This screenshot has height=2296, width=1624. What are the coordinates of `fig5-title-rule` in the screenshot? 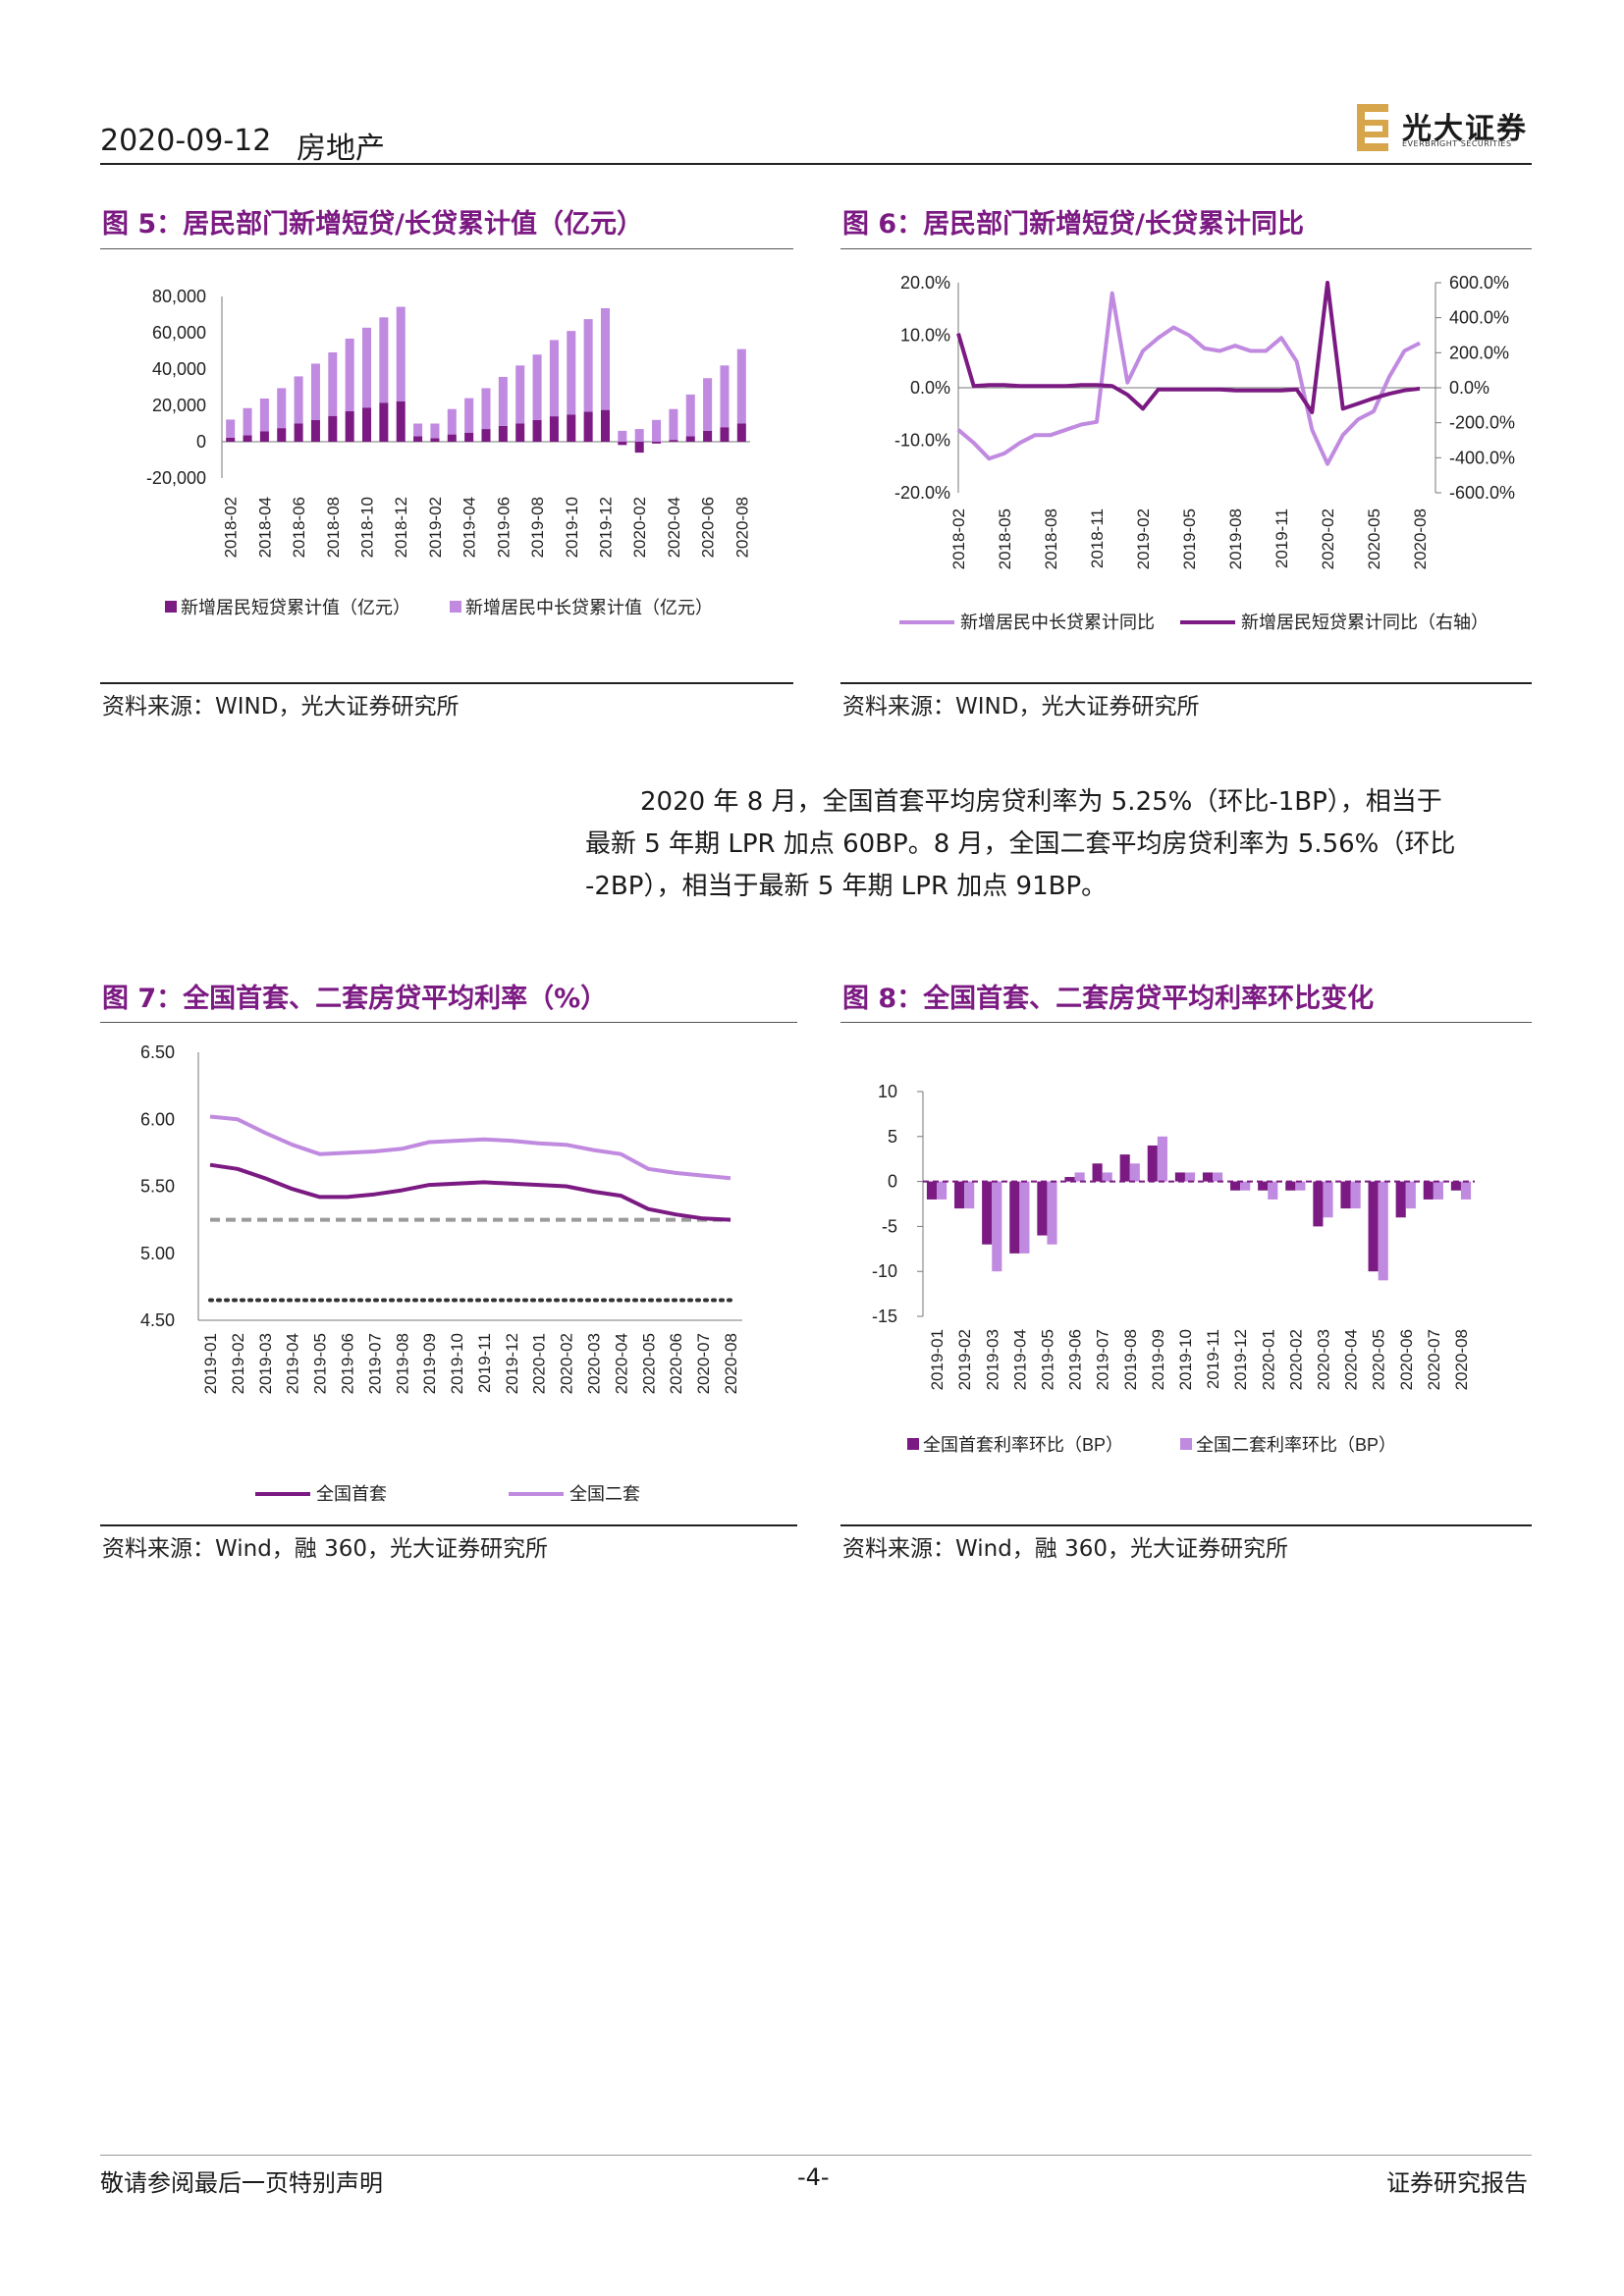 It's located at (446, 249).